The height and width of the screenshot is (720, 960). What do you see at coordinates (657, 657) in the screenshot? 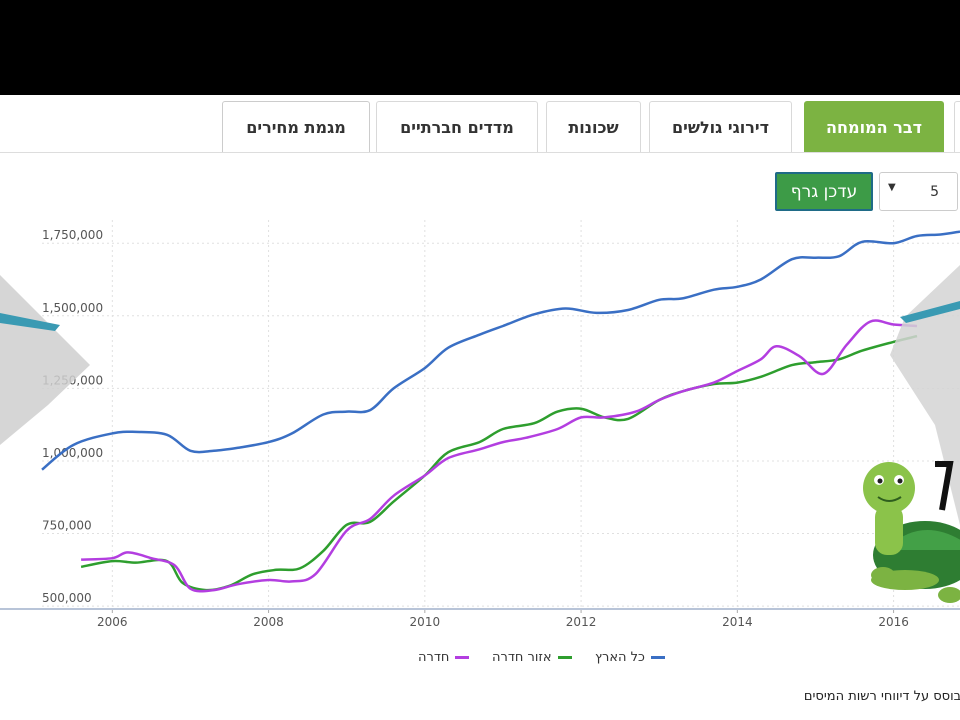
I see `legend-swatch-national` at bounding box center [657, 657].